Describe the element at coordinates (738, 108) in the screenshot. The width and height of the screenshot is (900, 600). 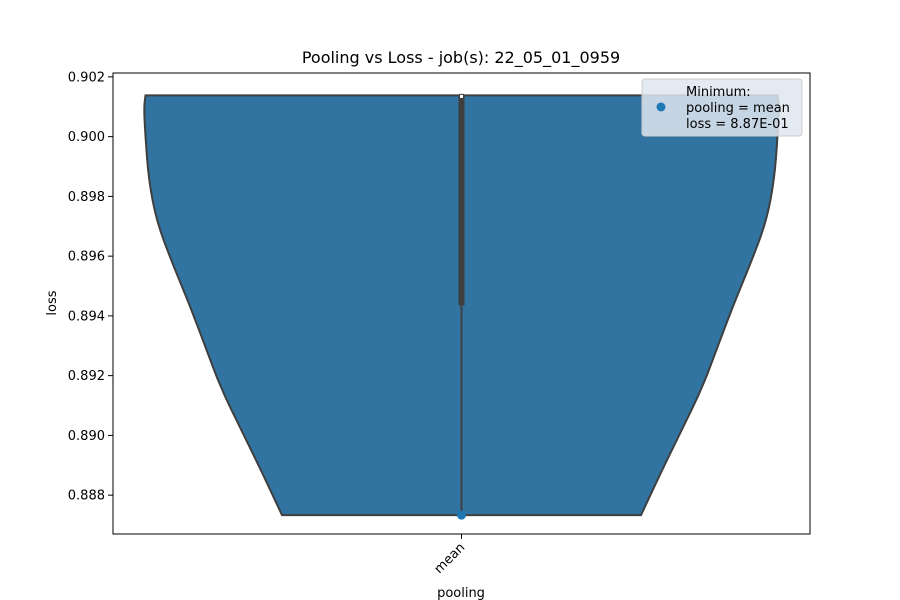
I see `legend-line-pooling: pooling = mean` at that location.